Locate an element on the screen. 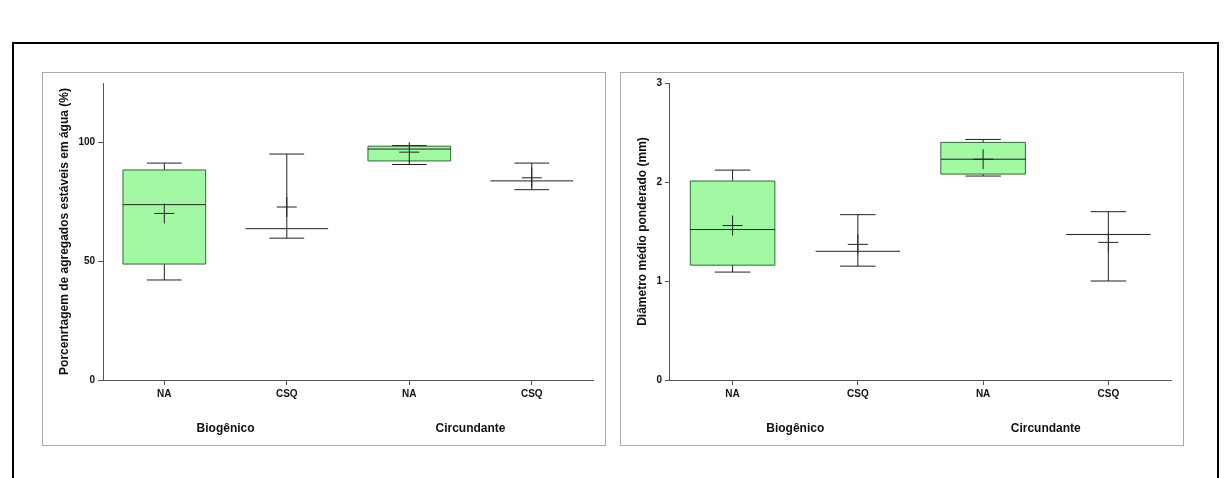 The height and width of the screenshot is (478, 1227). y-tick-label: 2 is located at coordinates (659, 181).